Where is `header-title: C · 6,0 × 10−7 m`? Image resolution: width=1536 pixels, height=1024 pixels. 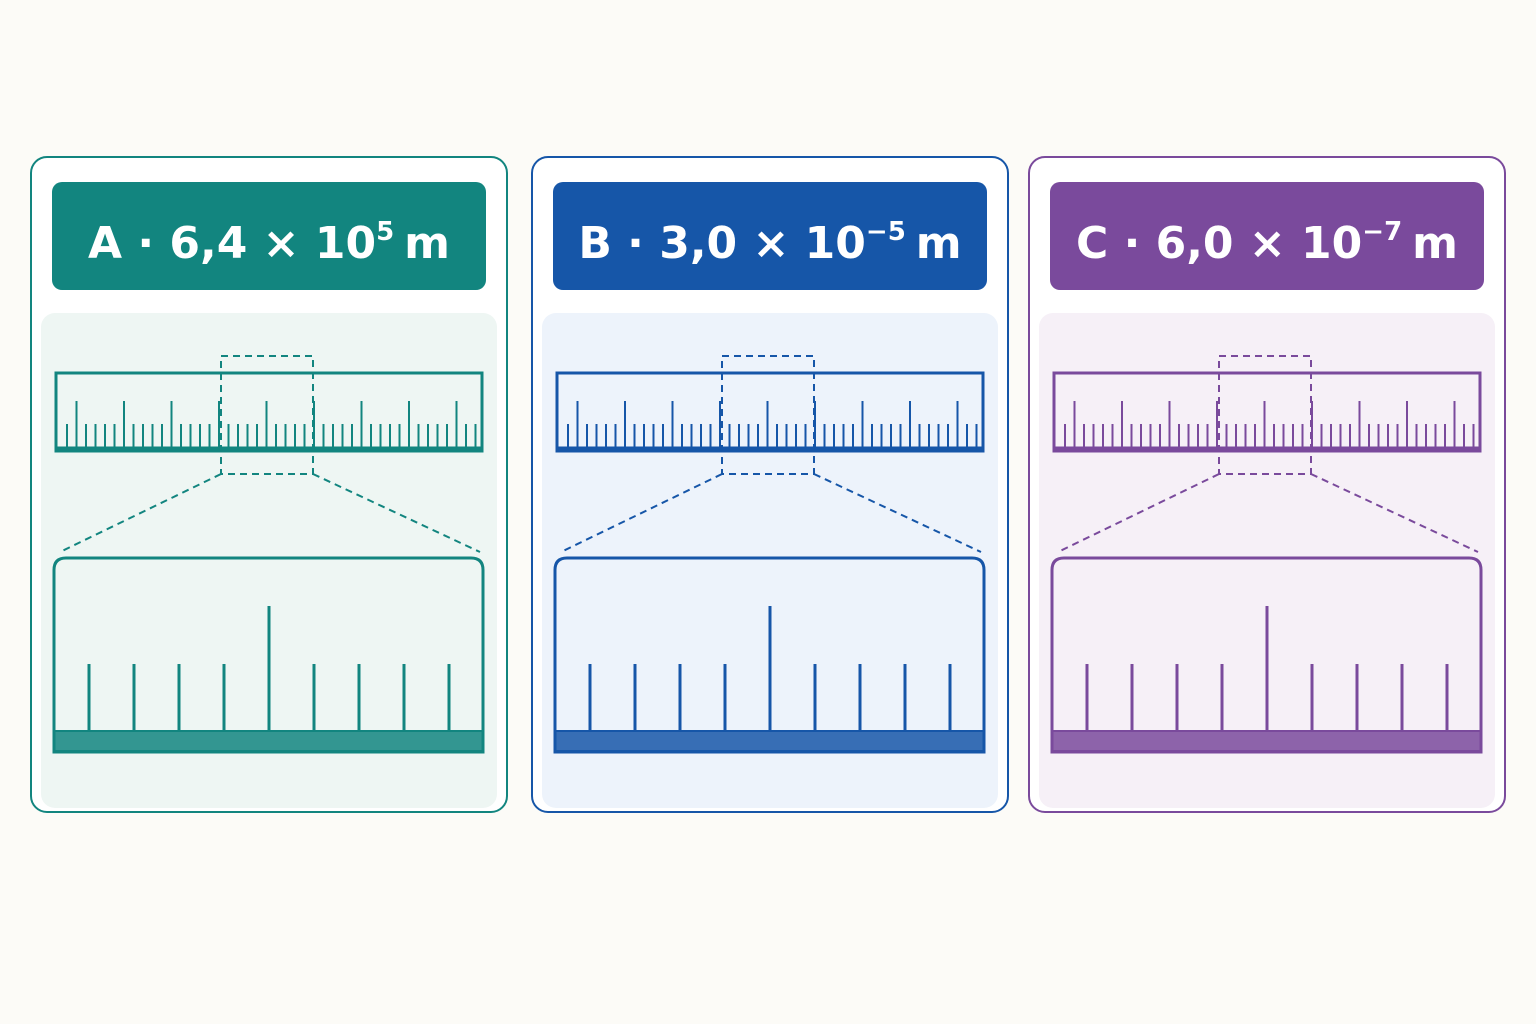 header-title: C · 6,0 × 10−7 m is located at coordinates (1267, 243).